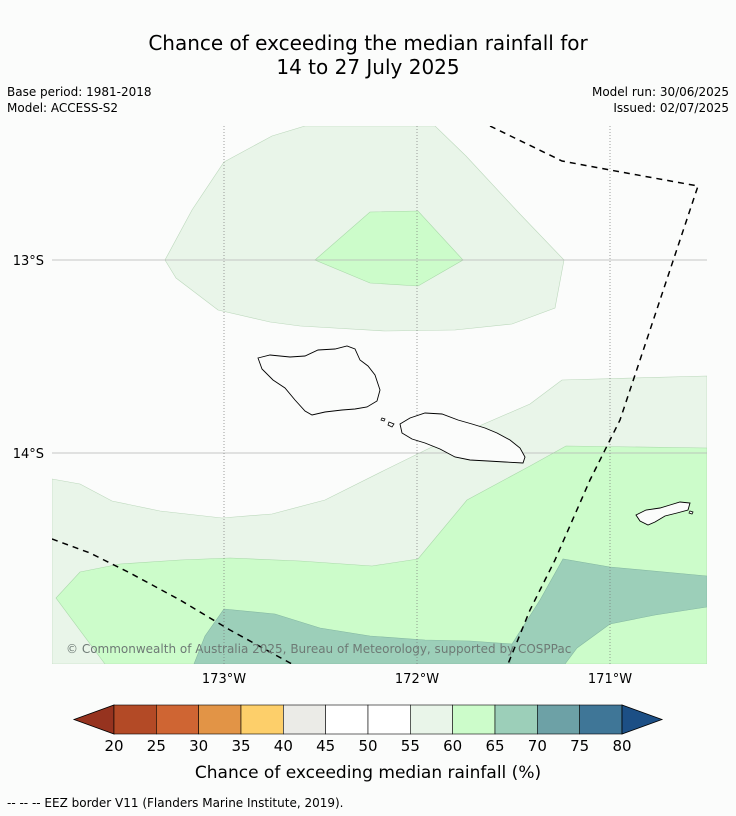  I want to click on island-tutuila, so click(663, 513).